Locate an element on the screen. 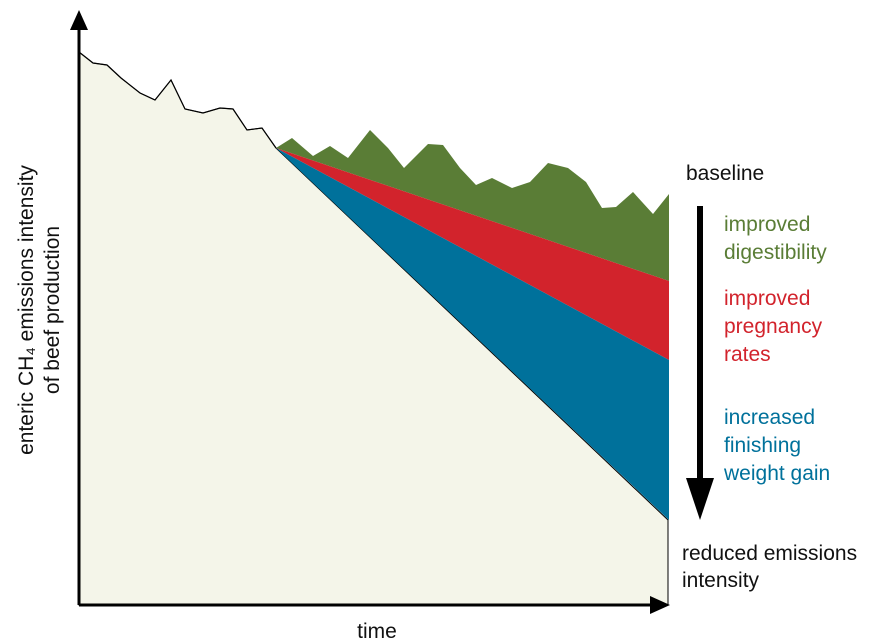  finishing-label-line3: weight gain is located at coordinates (776, 473).